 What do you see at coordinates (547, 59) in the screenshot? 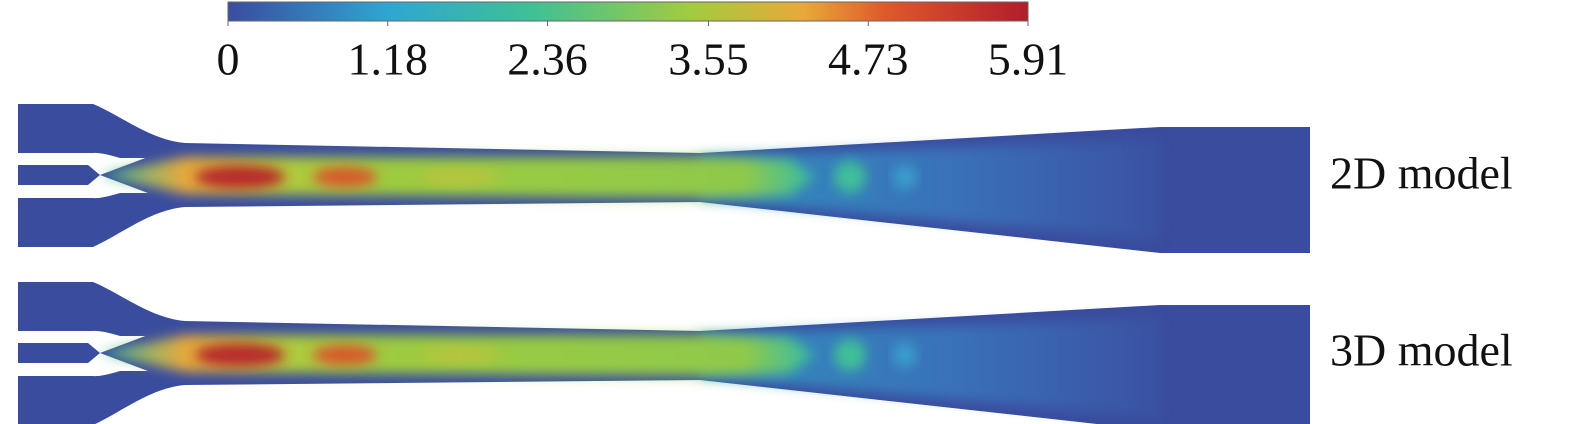
I see `colorbar-tick-label: 2.36` at bounding box center [547, 59].